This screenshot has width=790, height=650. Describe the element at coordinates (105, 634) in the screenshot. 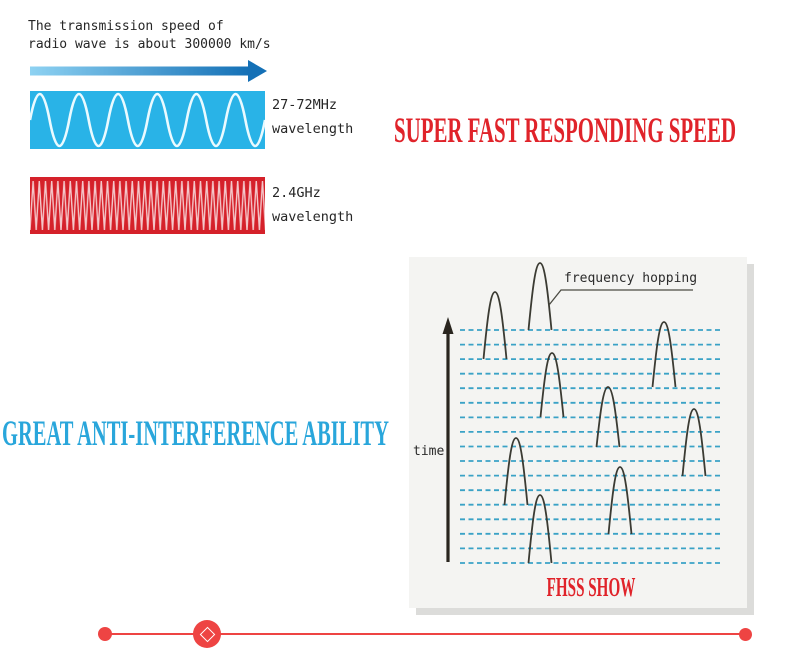

I see `timeline-left-dot` at that location.